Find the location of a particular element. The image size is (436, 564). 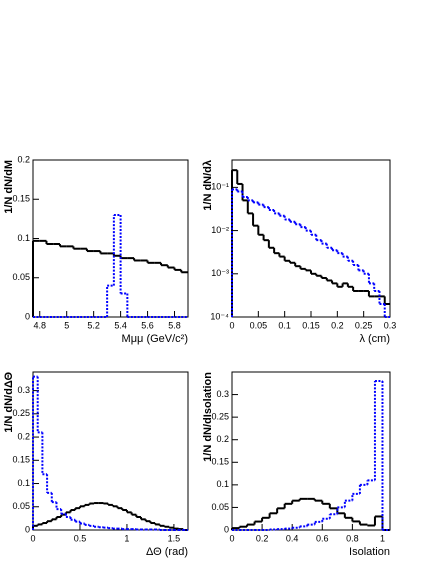

x-tick-label: 0.5 is located at coordinates (80, 538).